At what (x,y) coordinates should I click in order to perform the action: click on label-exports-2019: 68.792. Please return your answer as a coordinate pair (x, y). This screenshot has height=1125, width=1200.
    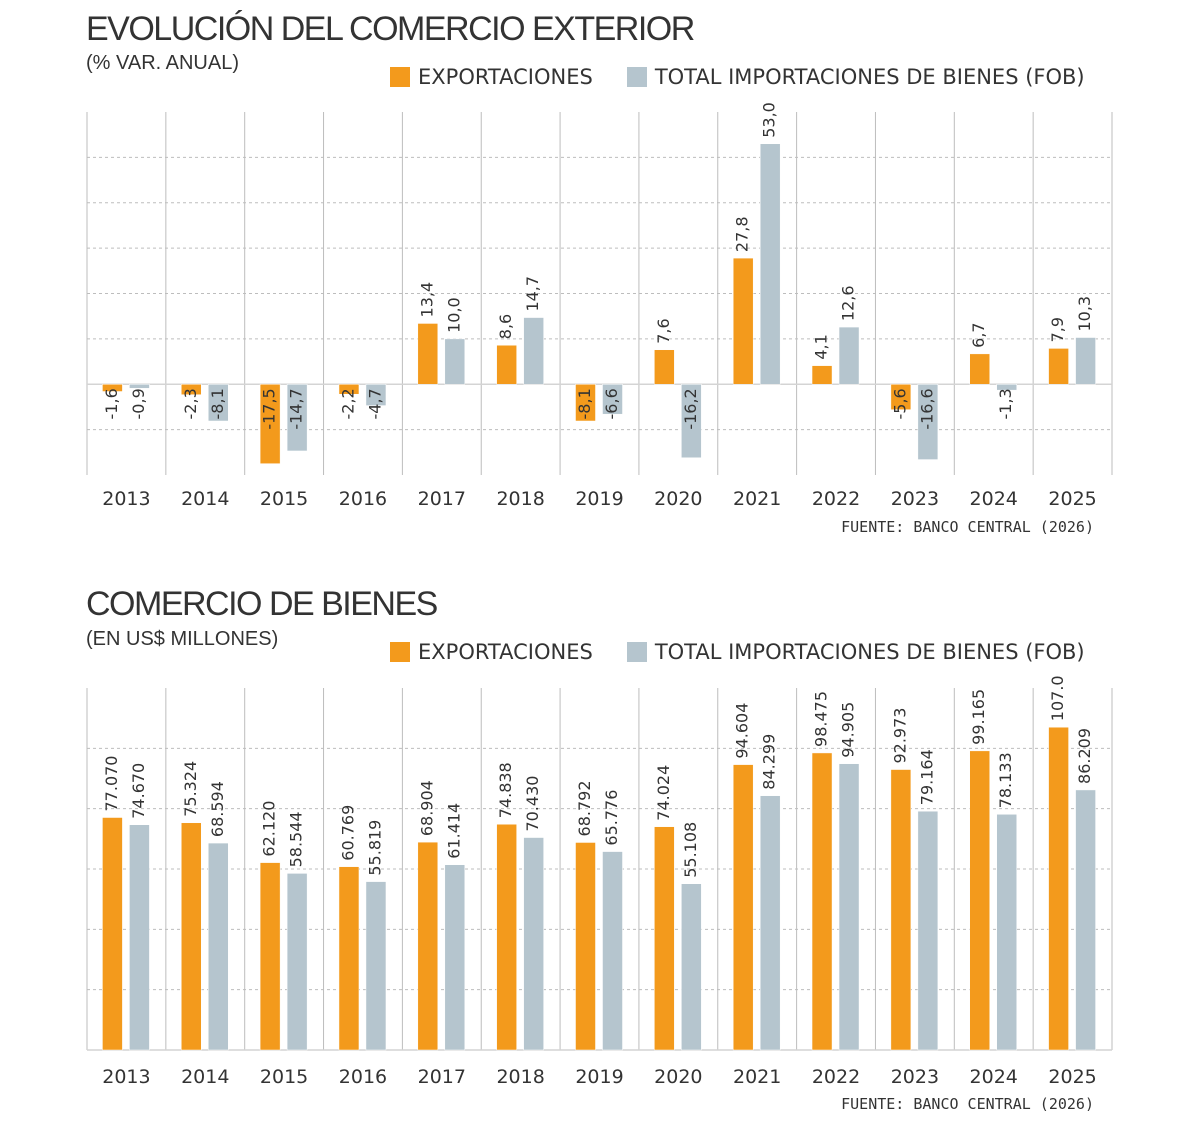
    Looking at the image, I should click on (584, 808).